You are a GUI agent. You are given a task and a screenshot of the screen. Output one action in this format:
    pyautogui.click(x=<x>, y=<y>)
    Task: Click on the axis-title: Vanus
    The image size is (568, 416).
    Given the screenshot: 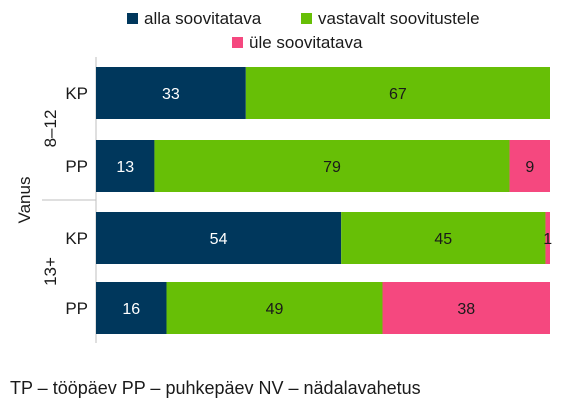 What is the action you would take?
    pyautogui.click(x=24, y=200)
    